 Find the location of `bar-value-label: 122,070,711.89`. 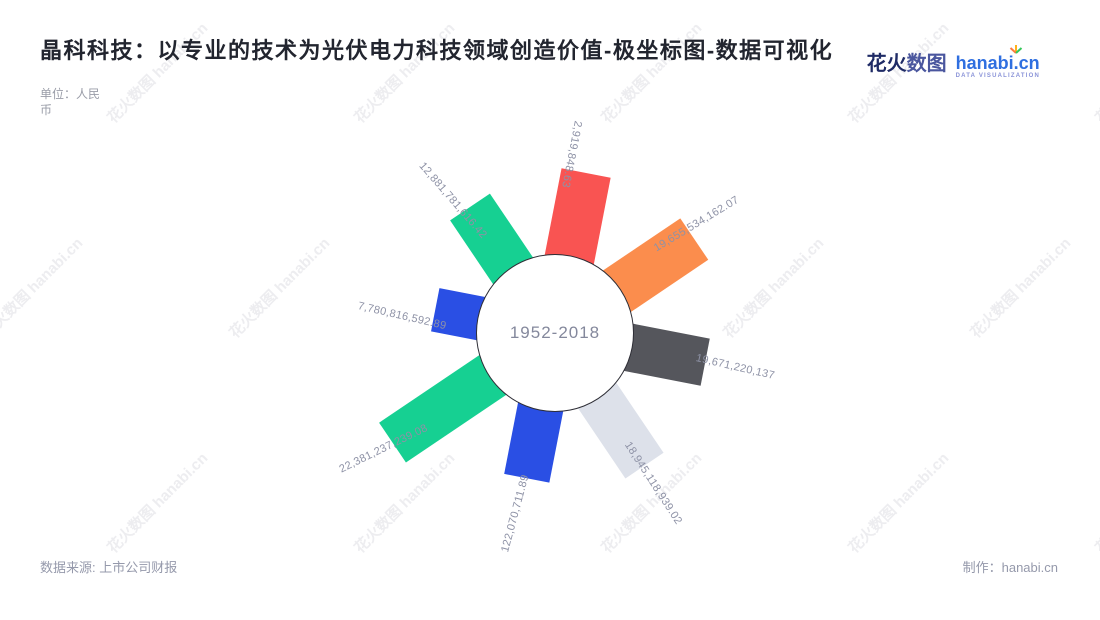

bar-value-label: 122,070,711.89 is located at coordinates (515, 513).